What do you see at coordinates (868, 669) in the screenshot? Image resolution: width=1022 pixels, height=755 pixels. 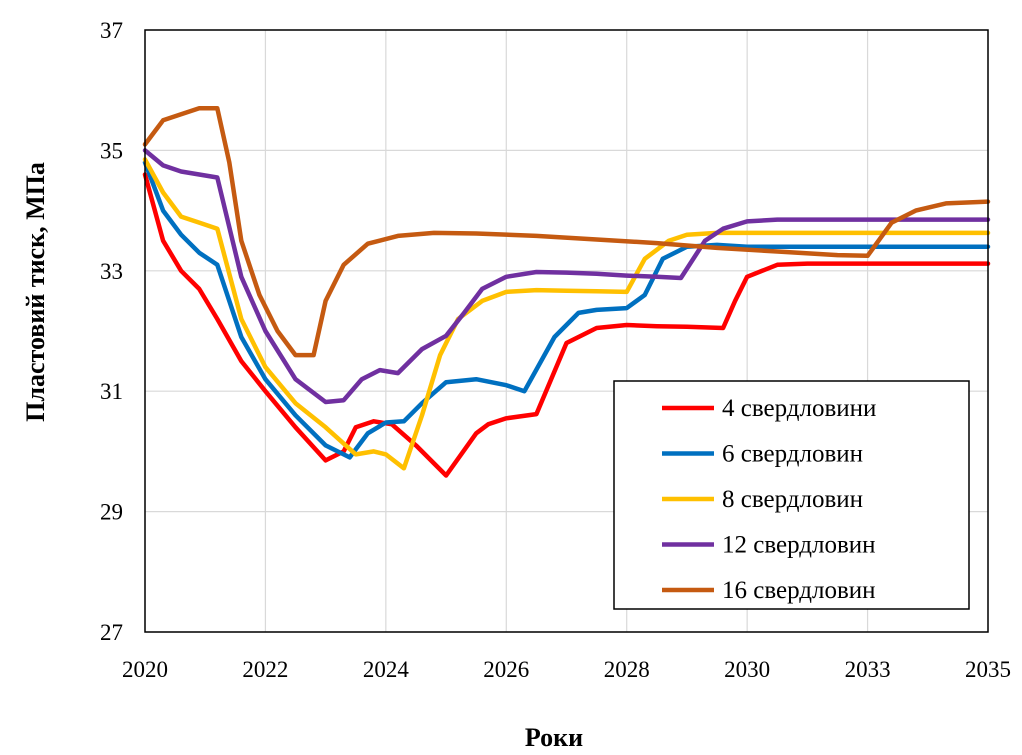 I see `x-tick-label: 2033` at bounding box center [868, 669].